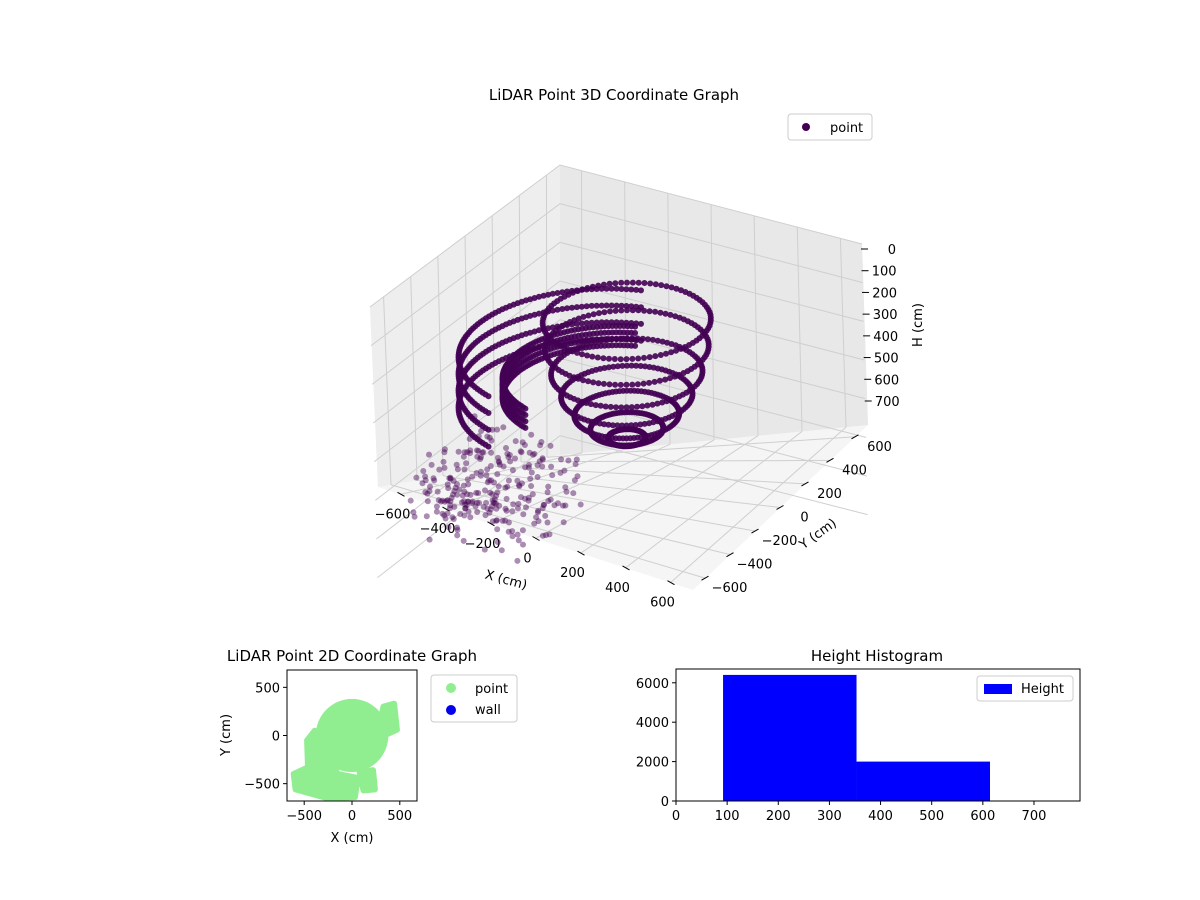  Describe the element at coordinates (885, 337) in the screenshot. I see `z-tick-label: 400` at that location.